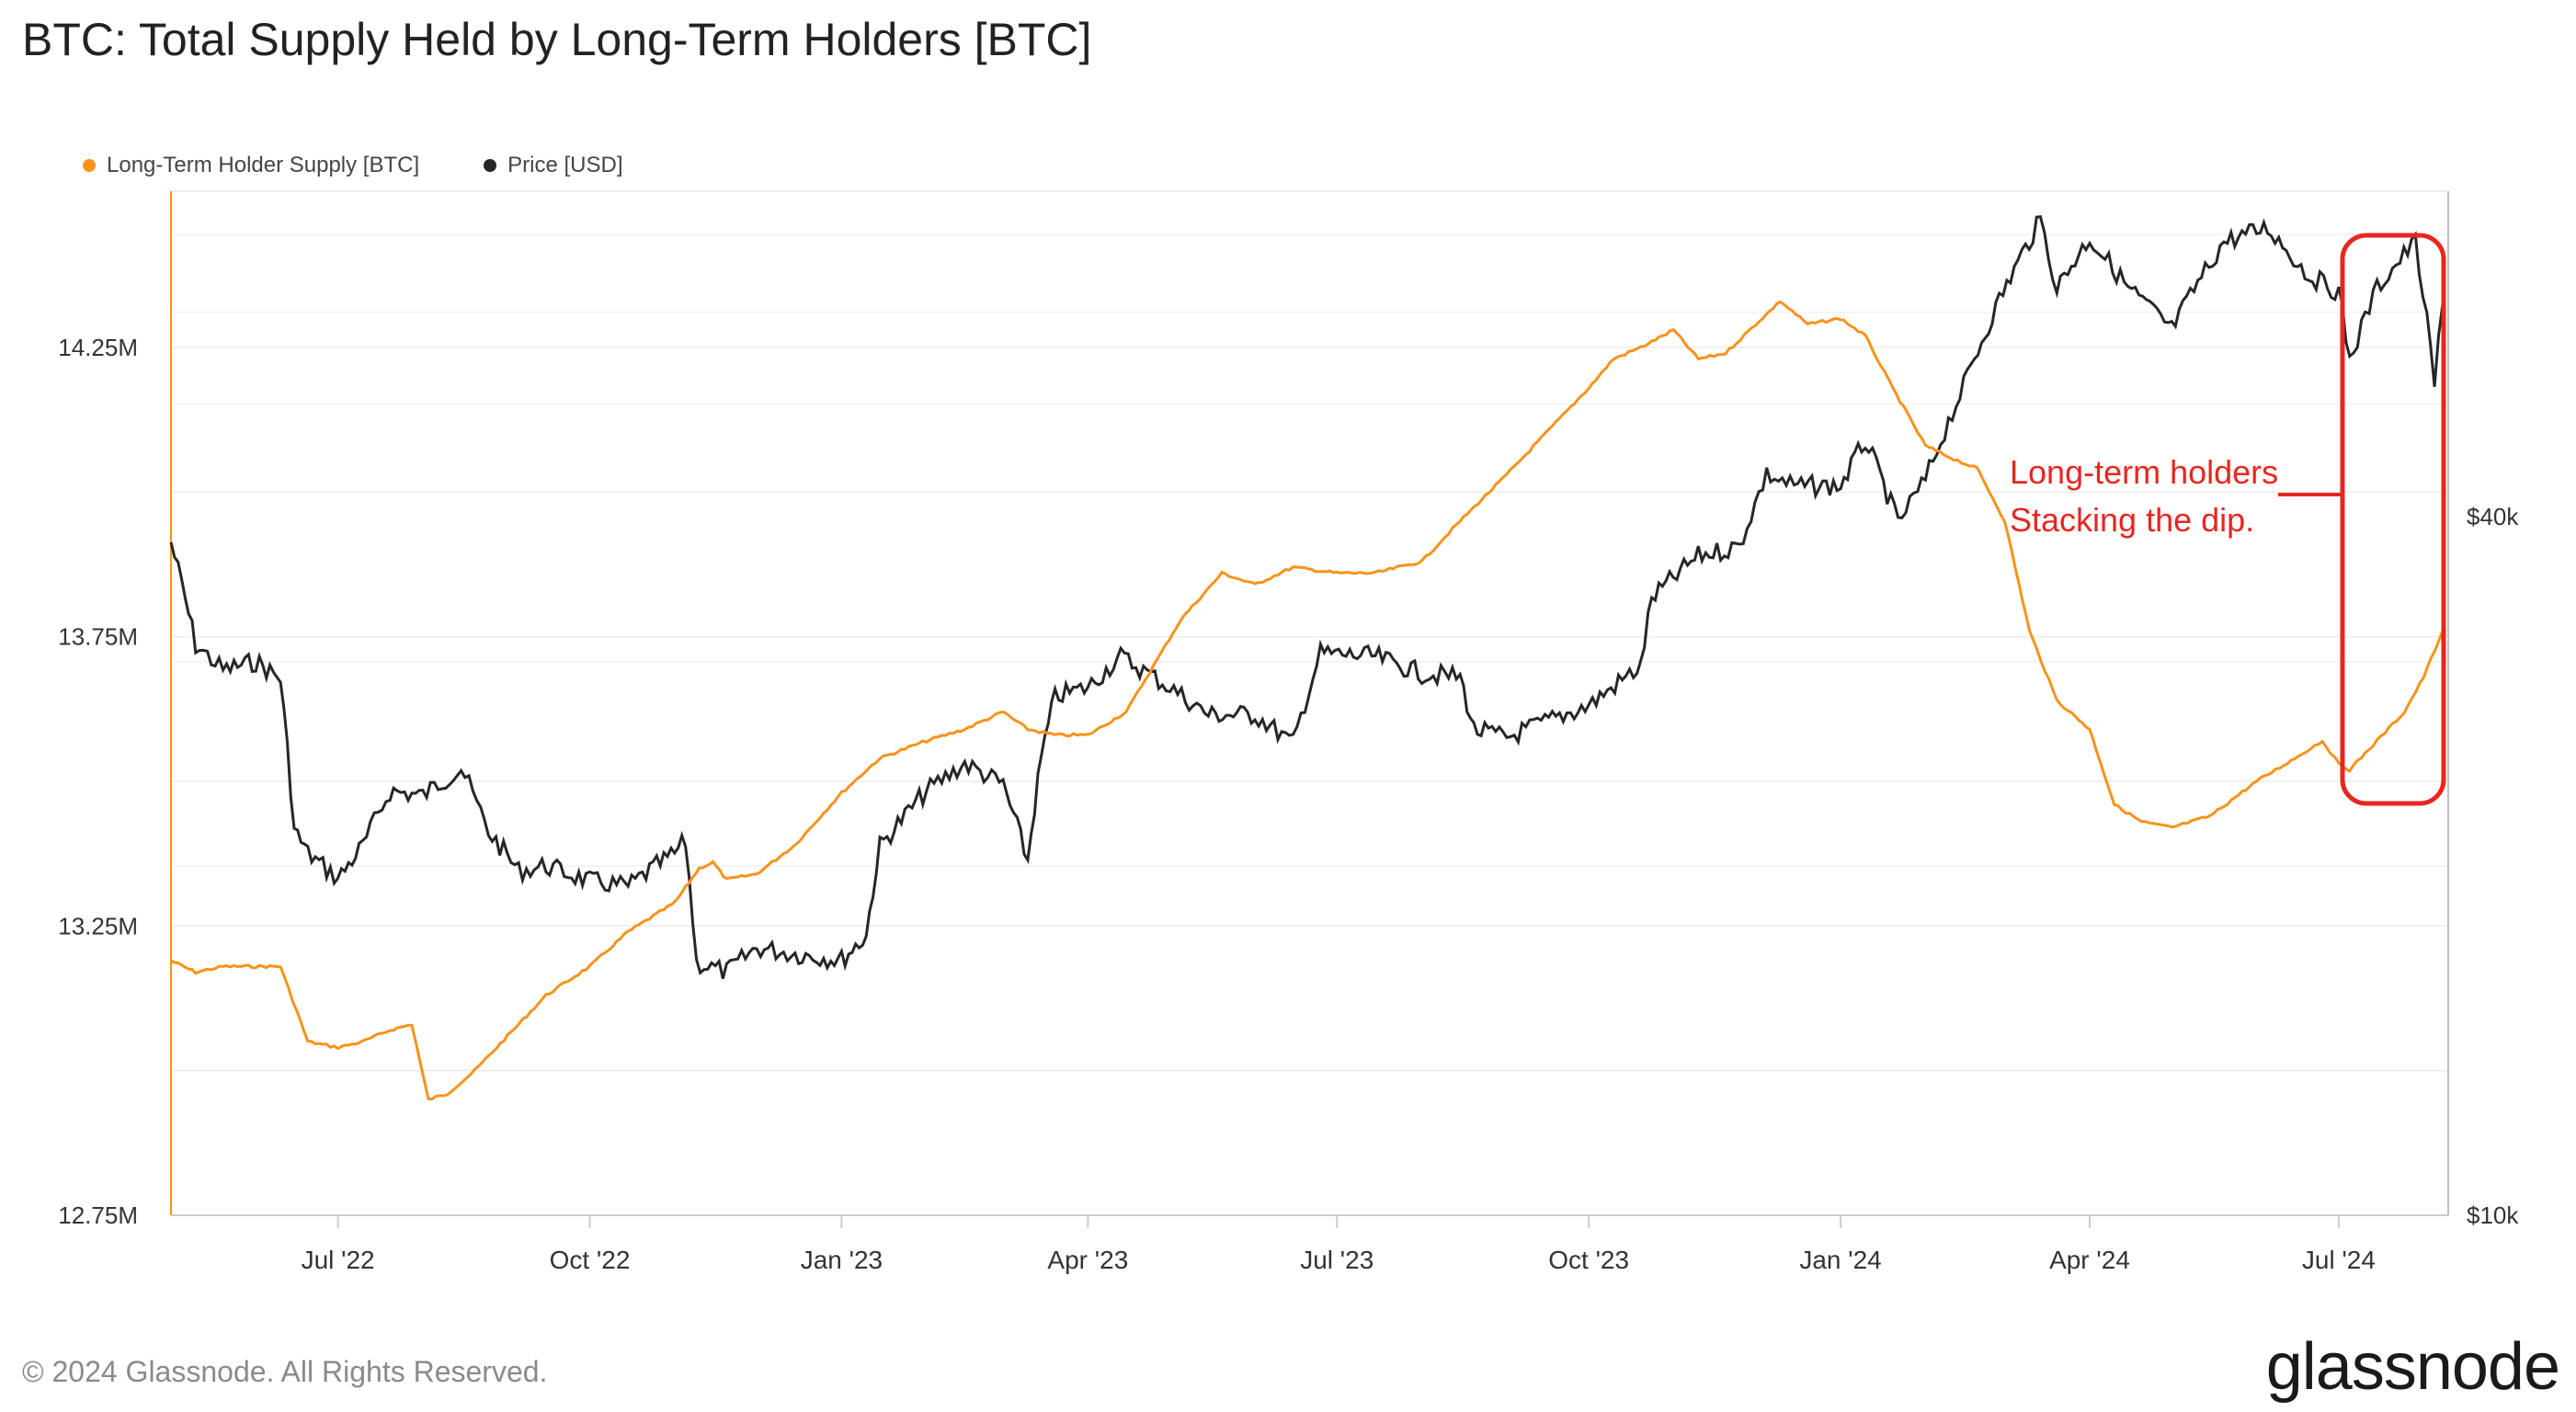  I want to click on highlight-box, so click(2393, 520).